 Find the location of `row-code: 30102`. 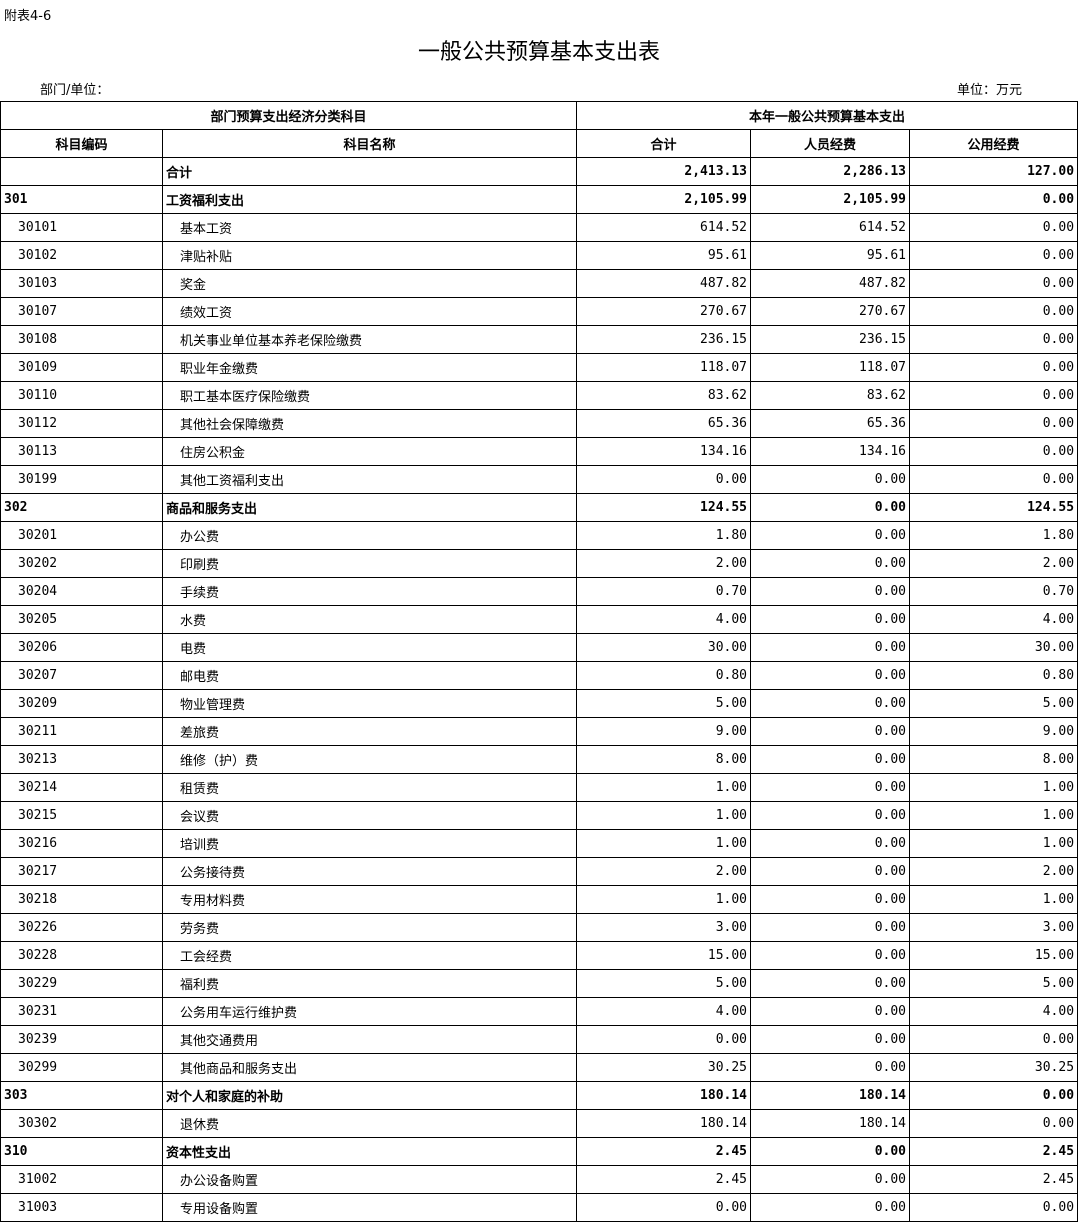

row-code: 30102 is located at coordinates (81, 255).